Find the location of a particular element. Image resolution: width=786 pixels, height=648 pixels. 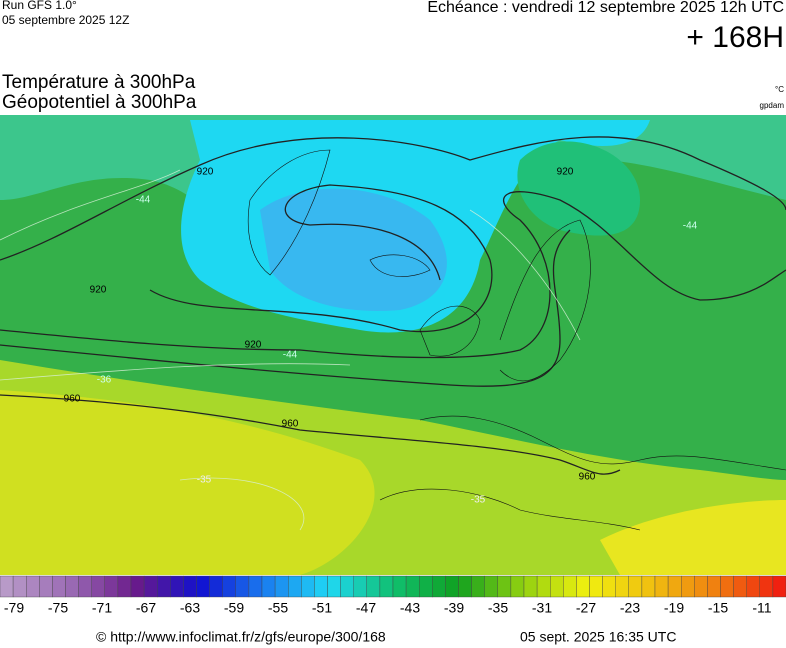

colorbar-label: -55 is located at coordinates (278, 608).